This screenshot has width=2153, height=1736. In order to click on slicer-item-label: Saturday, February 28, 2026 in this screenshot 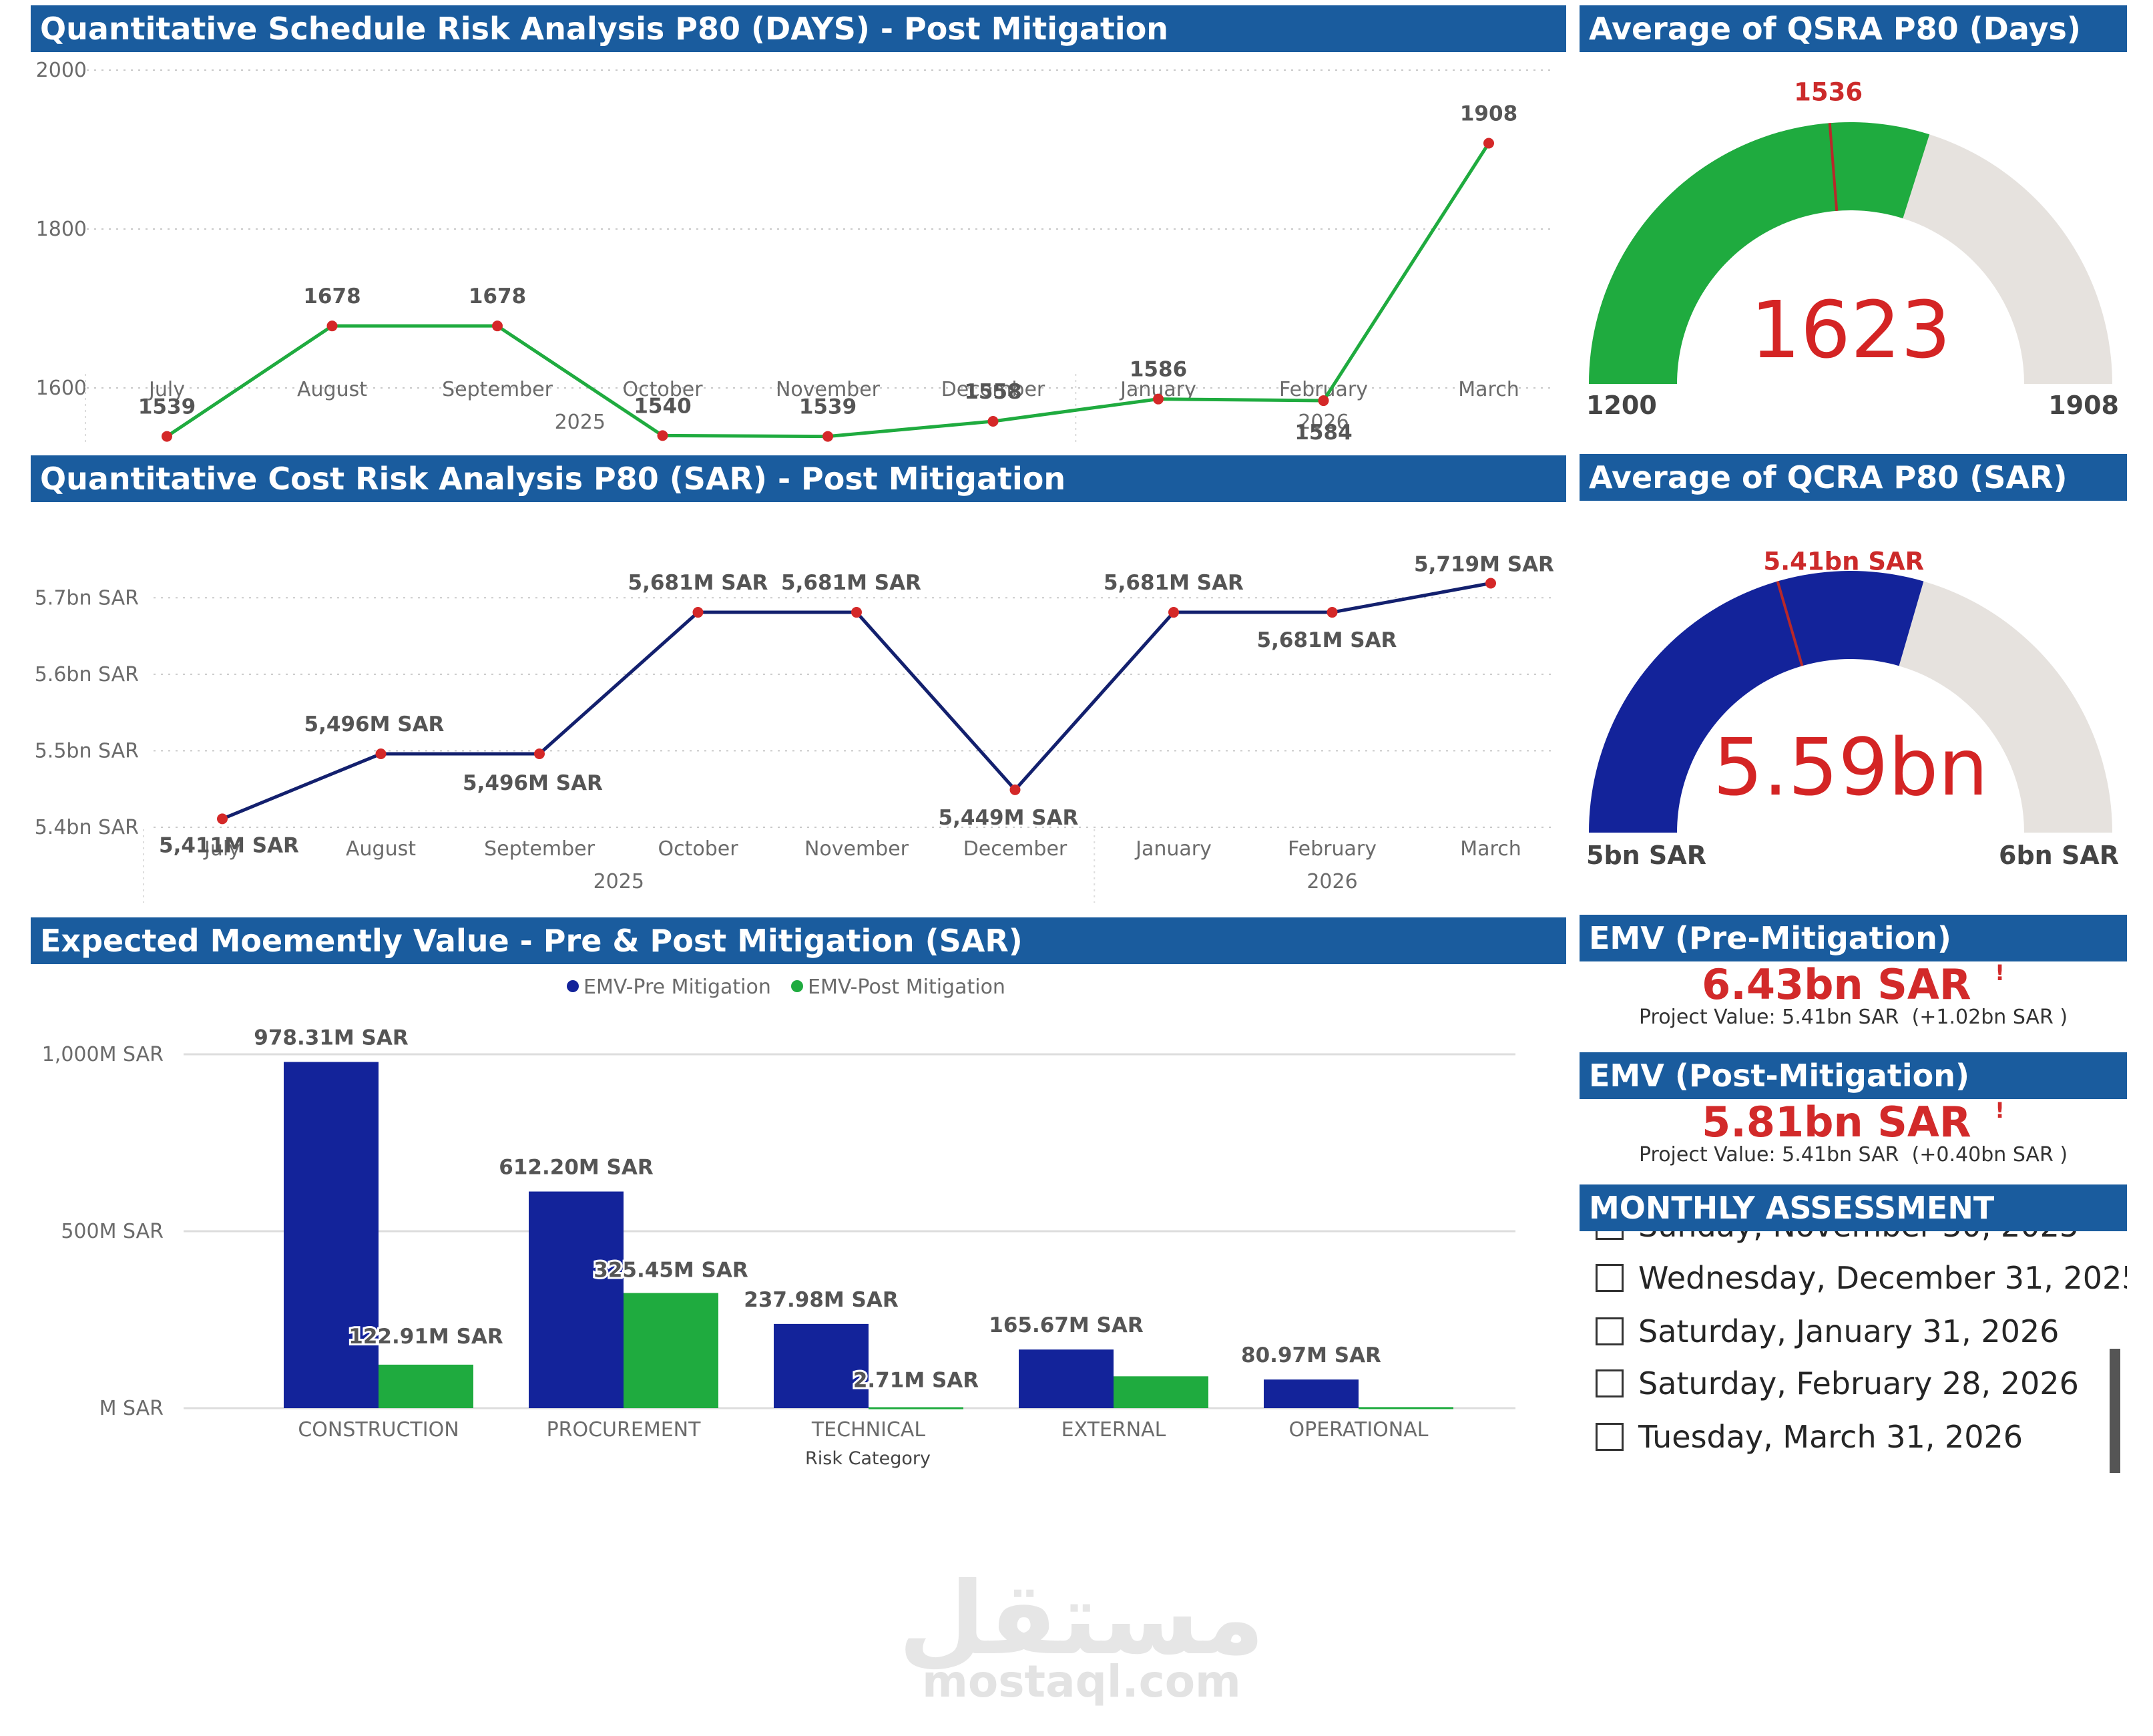, I will do `click(1858, 1383)`.